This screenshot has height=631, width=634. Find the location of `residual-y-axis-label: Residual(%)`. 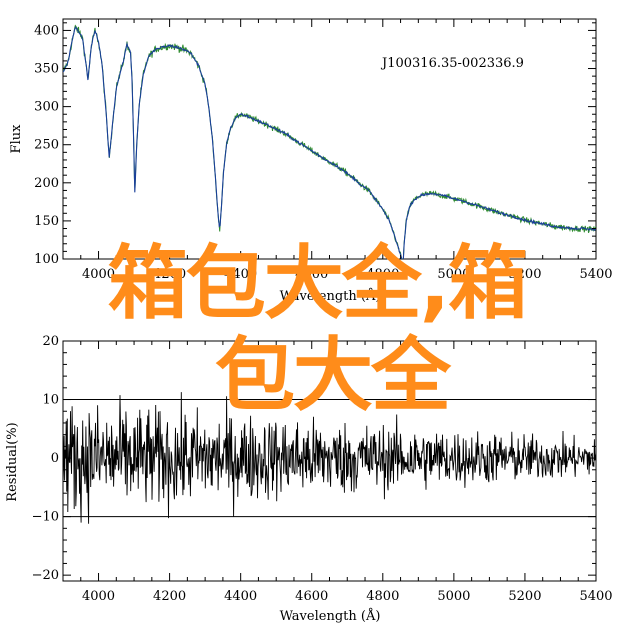

residual-y-axis-label: Residual(%) is located at coordinates (12, 461).